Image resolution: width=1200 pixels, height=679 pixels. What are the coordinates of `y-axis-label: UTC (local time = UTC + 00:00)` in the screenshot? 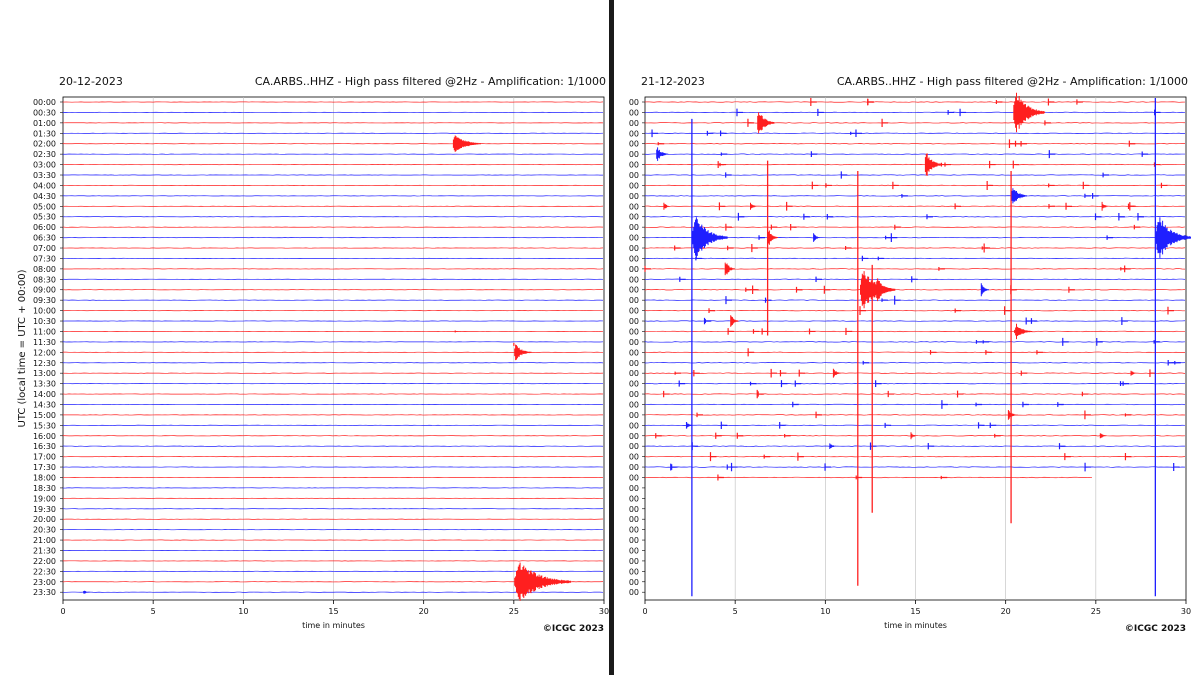 It's located at (22, 348).